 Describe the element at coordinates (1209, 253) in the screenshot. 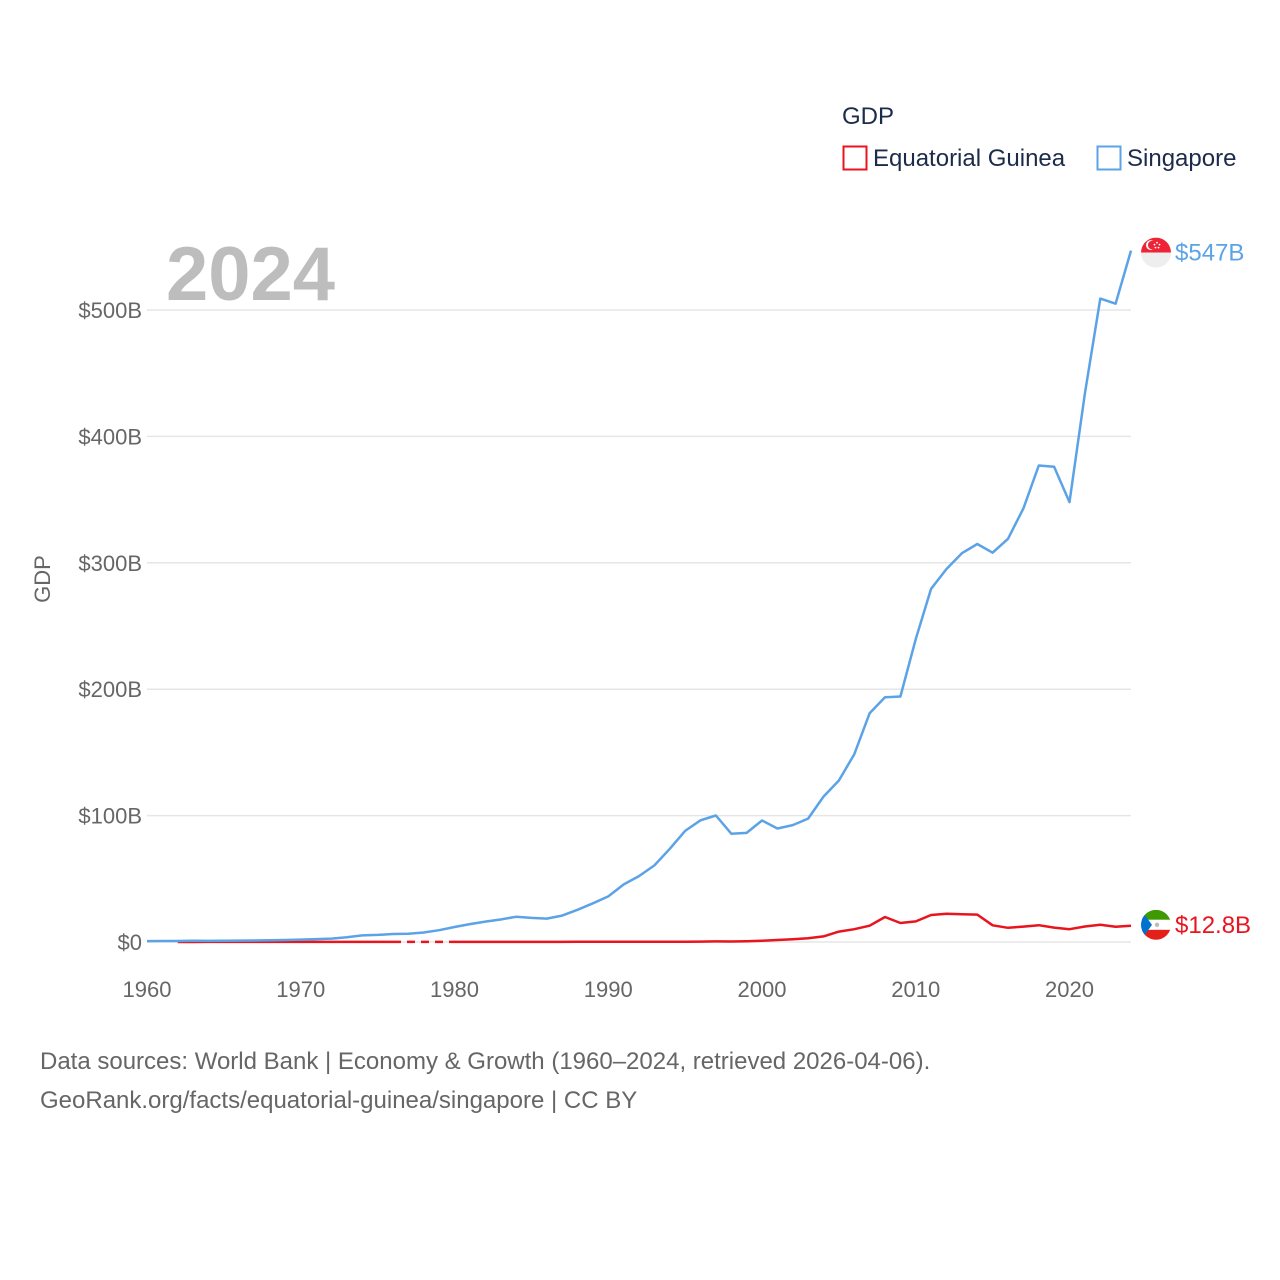

I see `end-value-label-singapore: $547B` at that location.